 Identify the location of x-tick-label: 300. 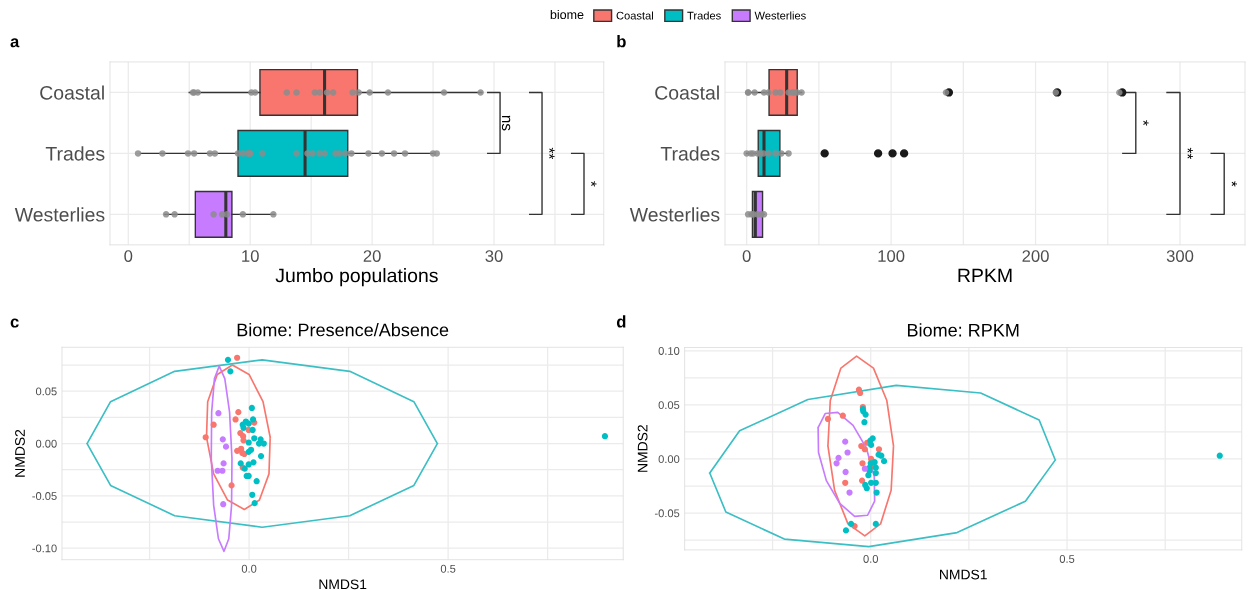
(1180, 256).